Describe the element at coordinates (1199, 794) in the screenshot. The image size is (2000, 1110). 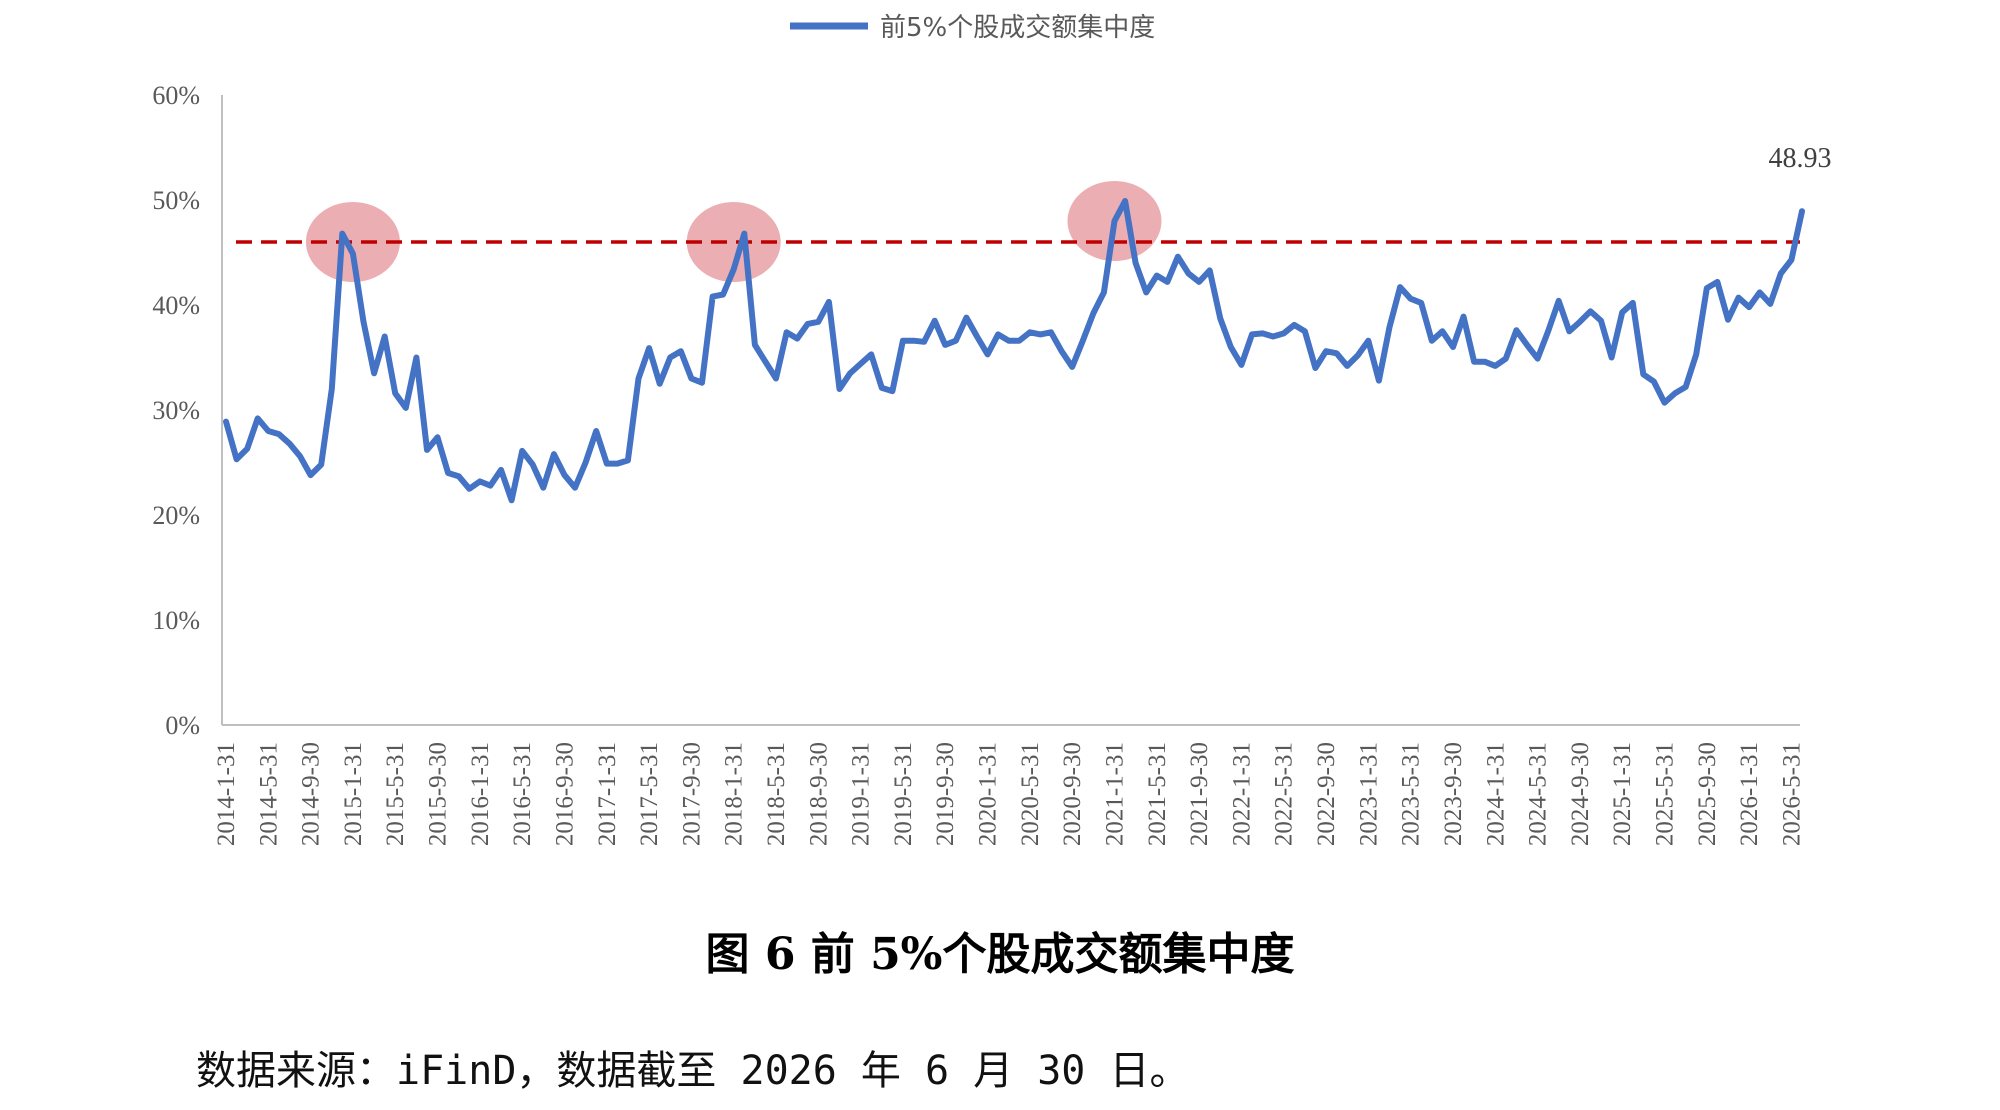
I see `x-tick-label: 2021-9-30` at that location.